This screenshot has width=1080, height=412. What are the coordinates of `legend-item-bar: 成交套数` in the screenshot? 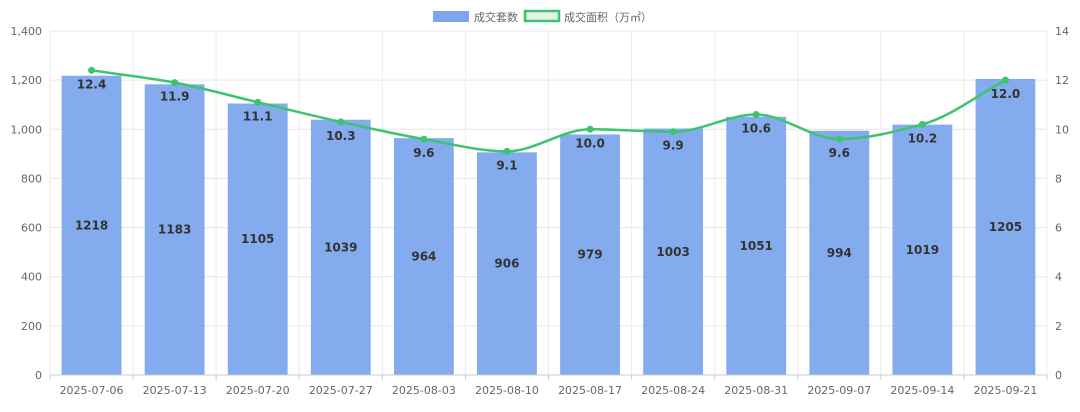 It's located at (475, 17).